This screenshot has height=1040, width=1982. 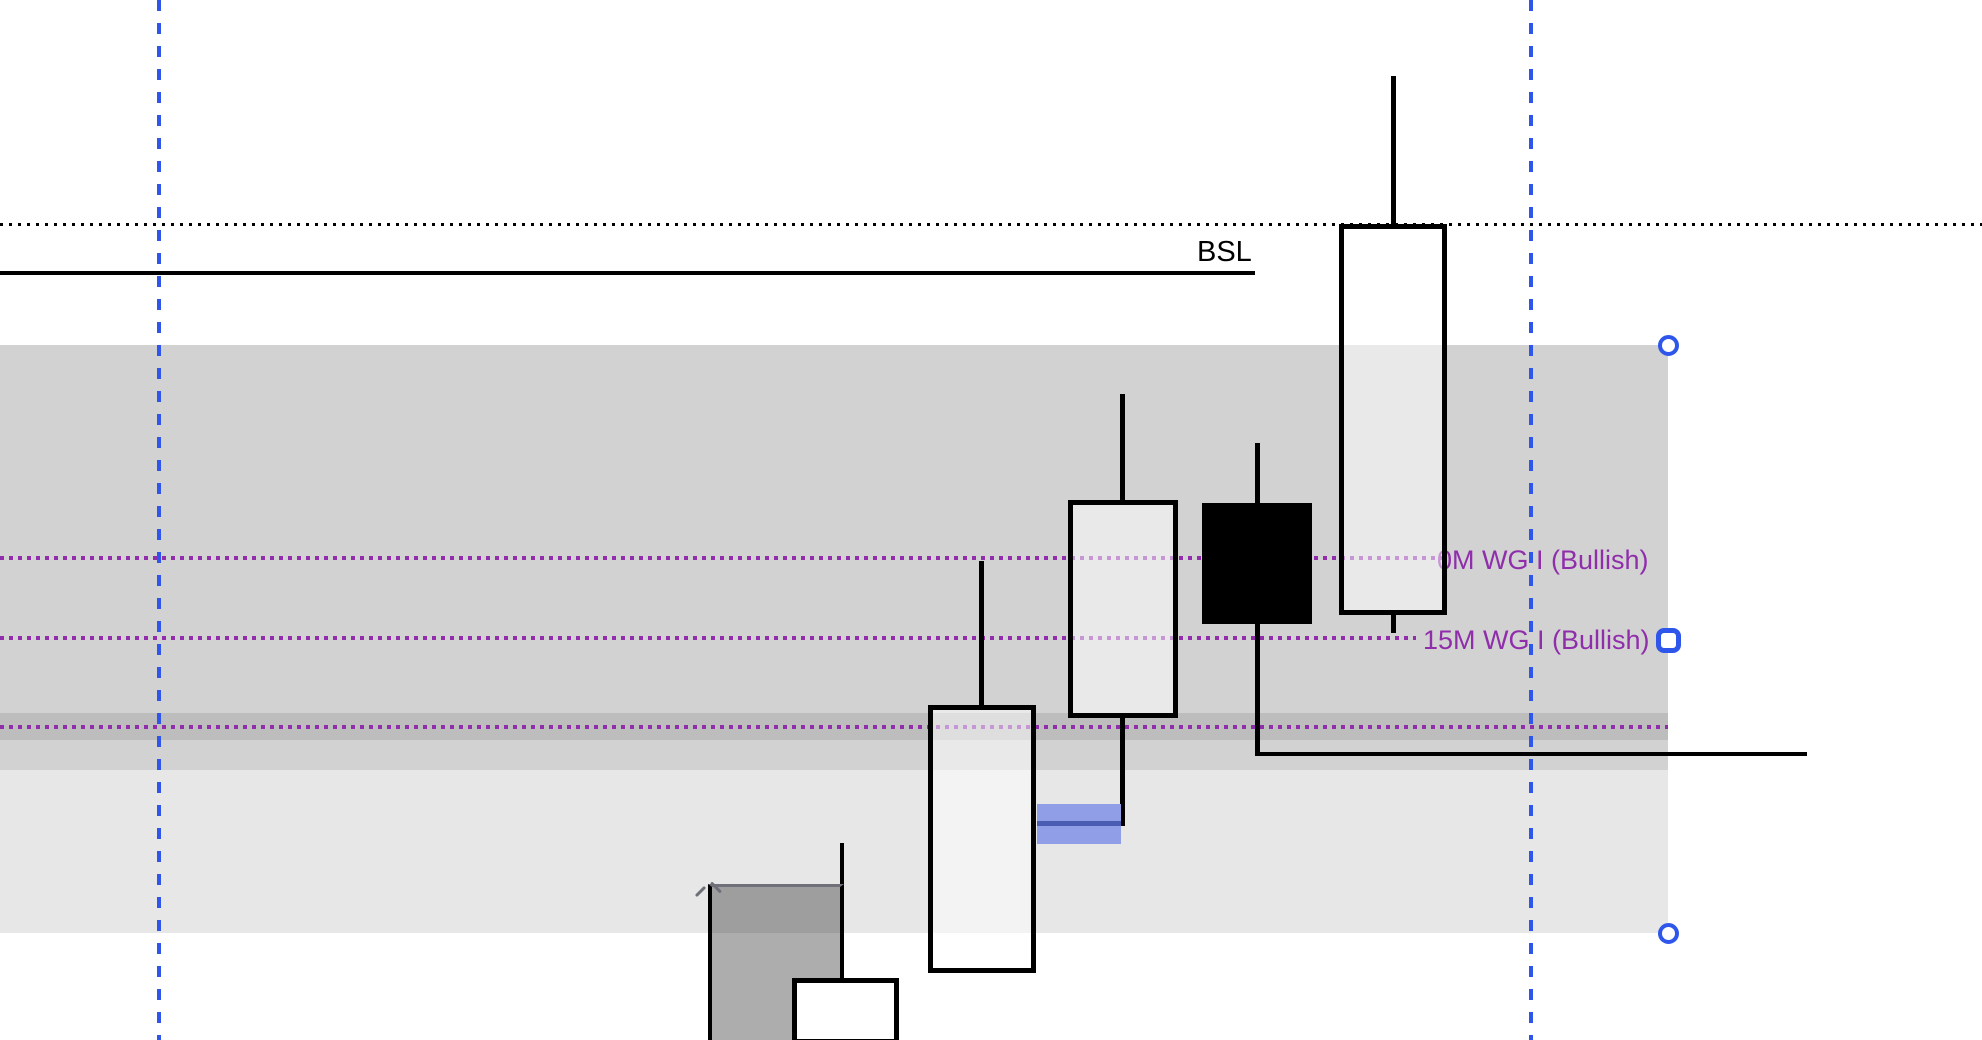 I want to click on blue-fvg-midline, so click(x=1079, y=823).